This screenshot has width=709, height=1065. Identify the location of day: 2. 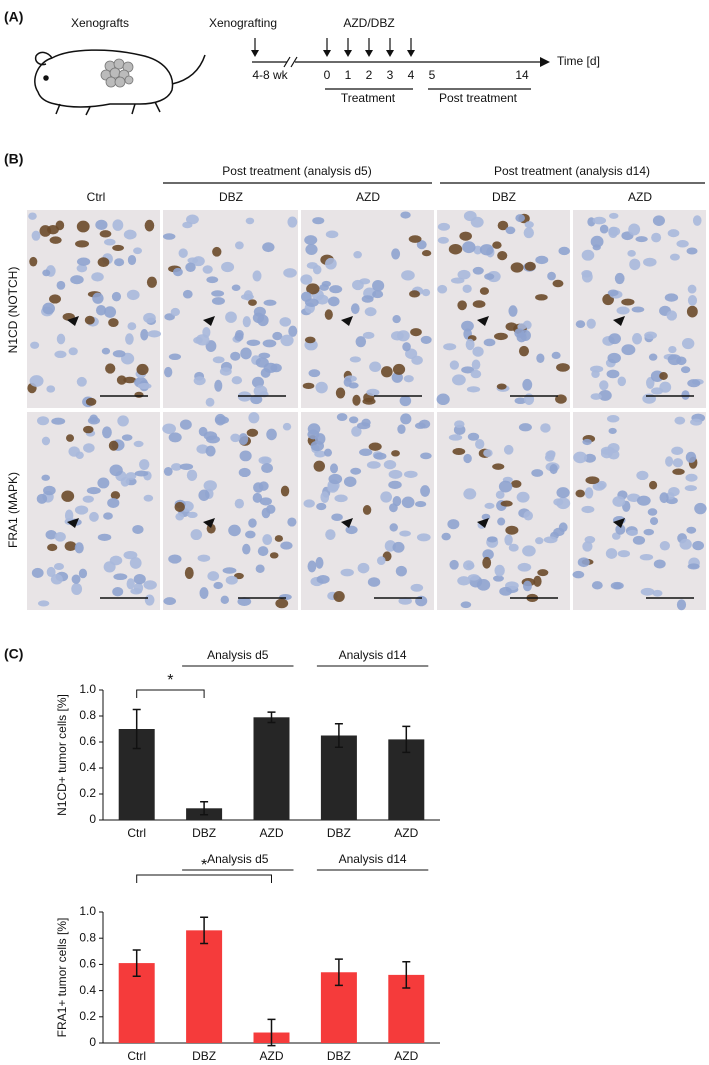
(369, 75).